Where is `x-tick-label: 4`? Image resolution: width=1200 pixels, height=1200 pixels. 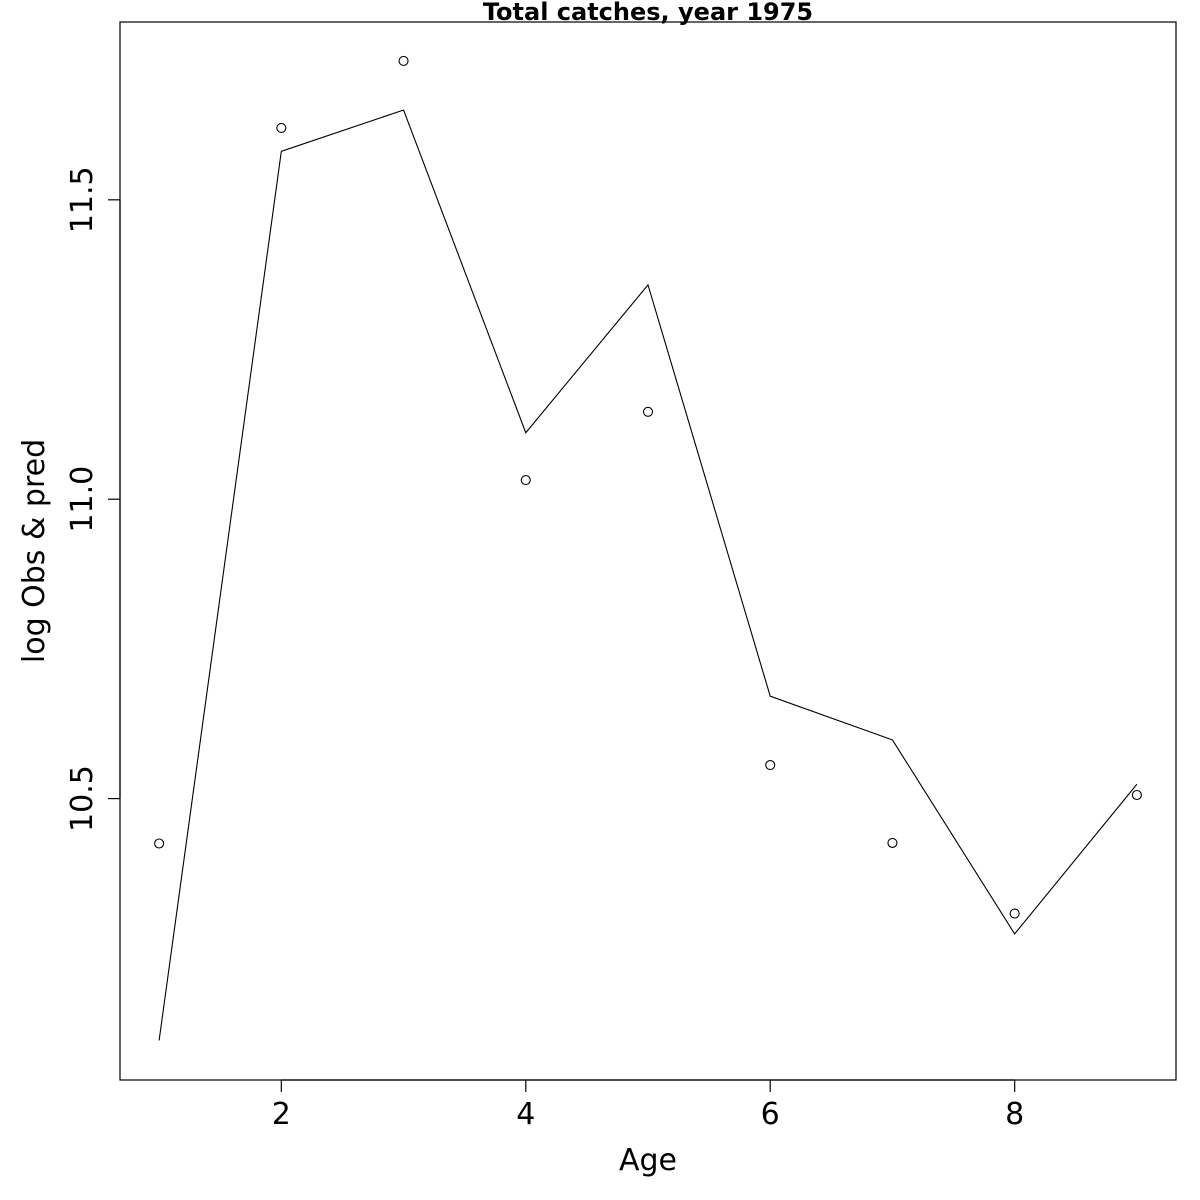
x-tick-label: 4 is located at coordinates (525, 1114).